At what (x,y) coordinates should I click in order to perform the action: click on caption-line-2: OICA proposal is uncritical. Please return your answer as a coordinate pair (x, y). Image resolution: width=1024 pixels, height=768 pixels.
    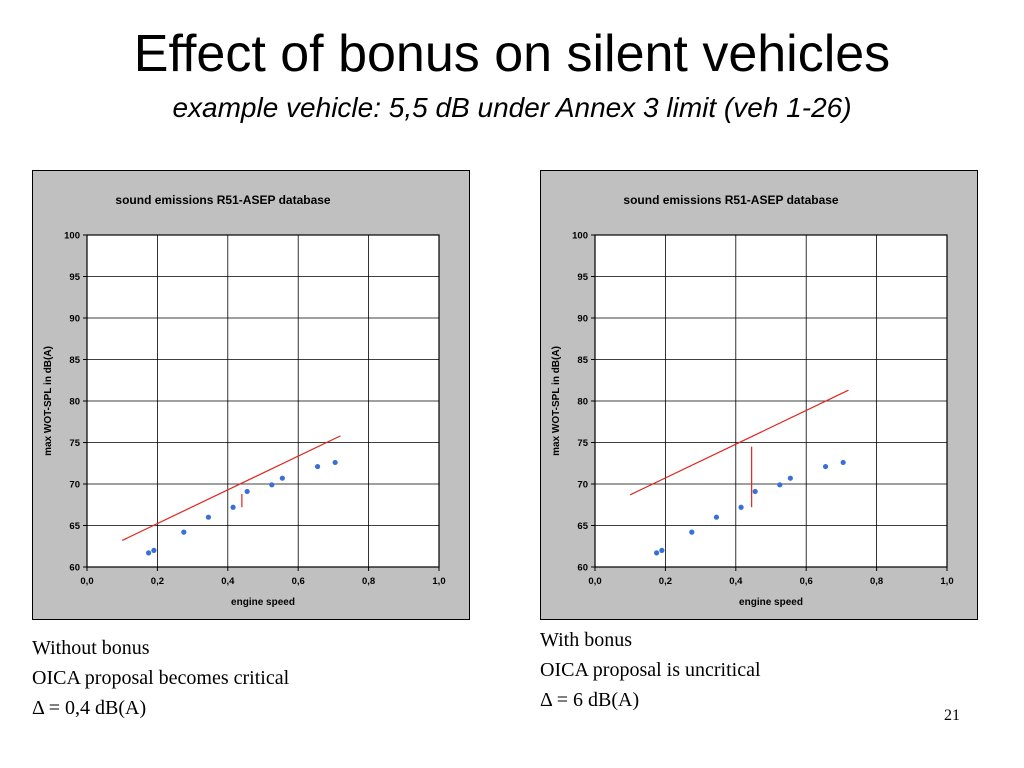
    Looking at the image, I should click on (650, 670).